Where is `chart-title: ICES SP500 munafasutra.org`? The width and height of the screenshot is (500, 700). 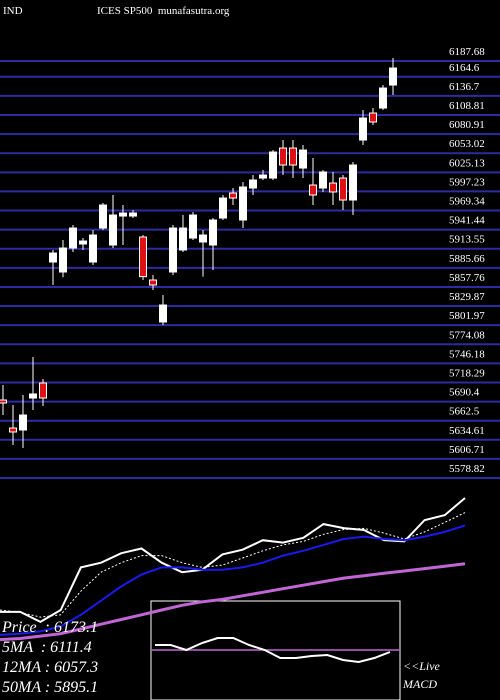
chart-title: ICES SP500 munafasutra.org is located at coordinates (163, 11).